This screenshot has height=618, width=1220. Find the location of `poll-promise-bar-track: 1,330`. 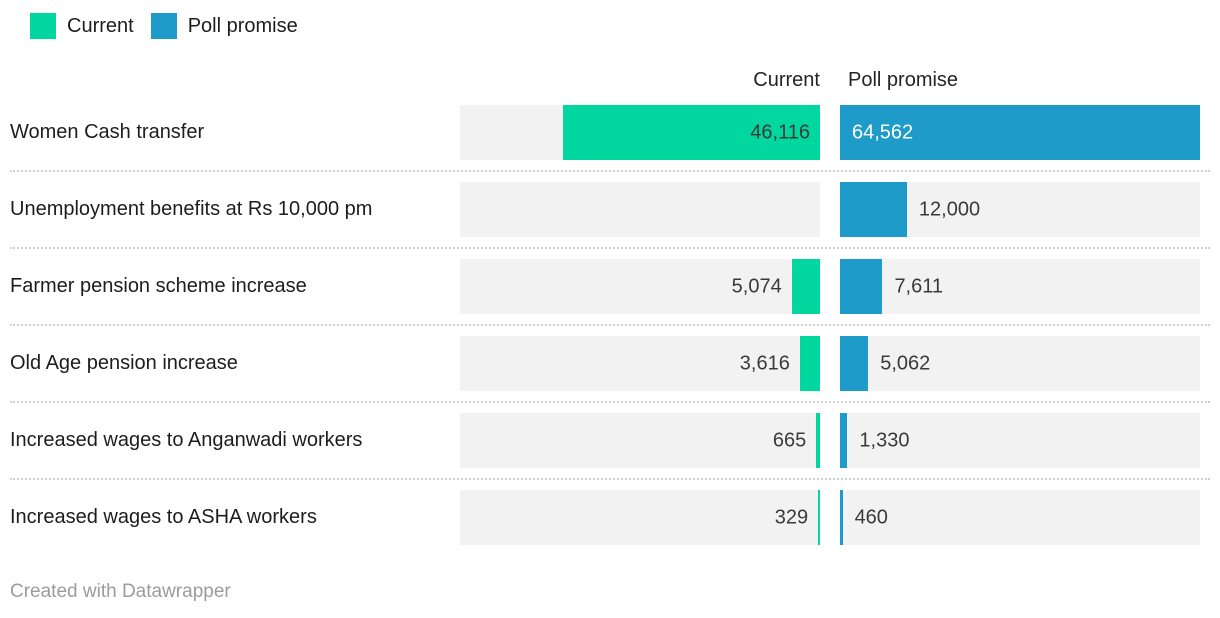

poll-promise-bar-track: 1,330 is located at coordinates (1020, 440).